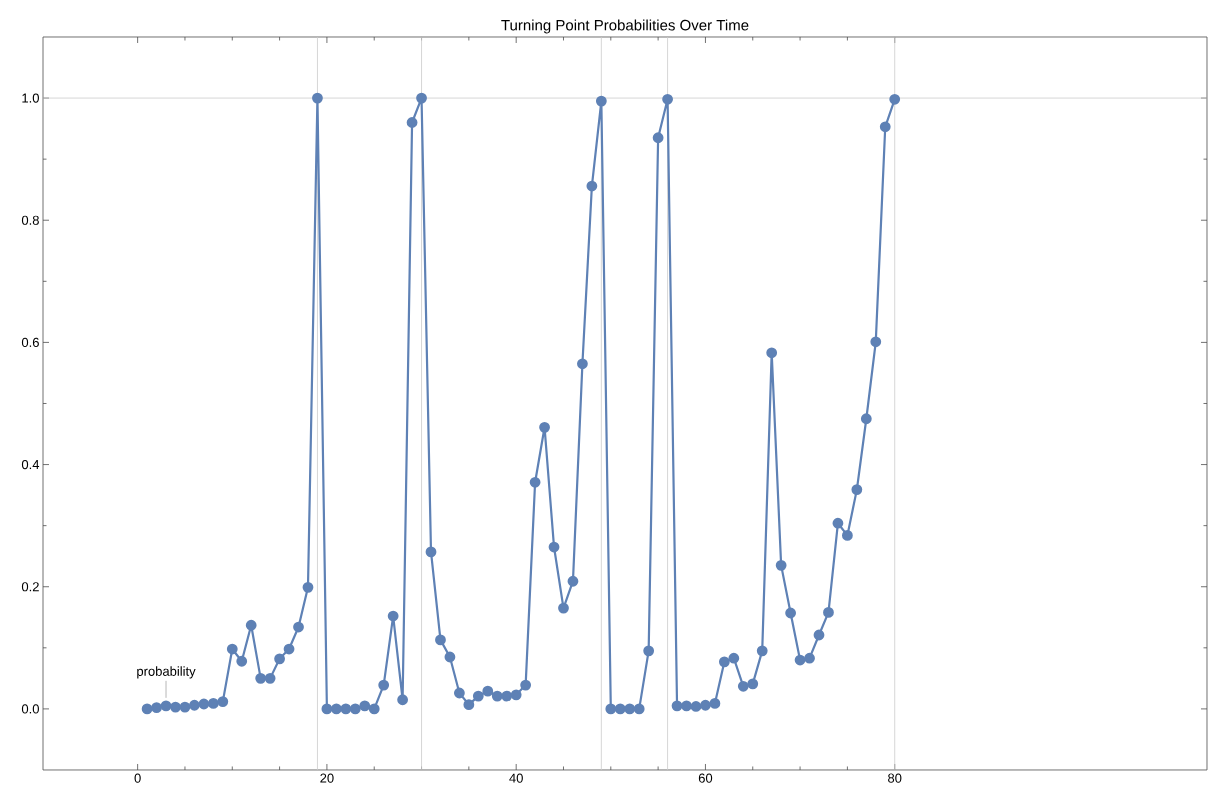 The image size is (1208, 799). What do you see at coordinates (30, 709) in the screenshot?
I see `y-tick-label: 0.0` at bounding box center [30, 709].